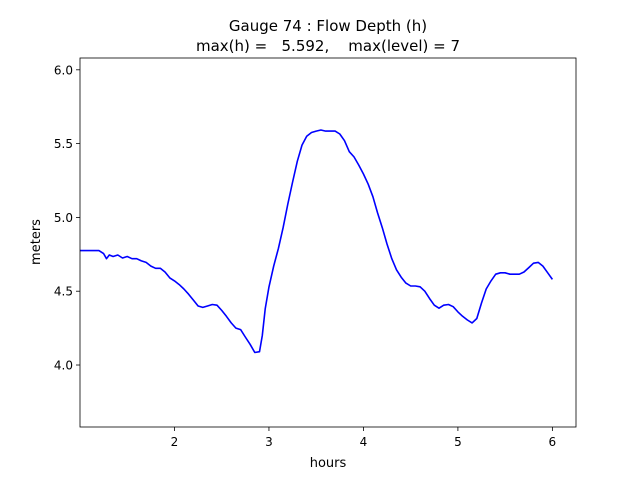 The height and width of the screenshot is (485, 640). Describe the element at coordinates (364, 442) in the screenshot. I see `x-tick-label: 4` at that location.